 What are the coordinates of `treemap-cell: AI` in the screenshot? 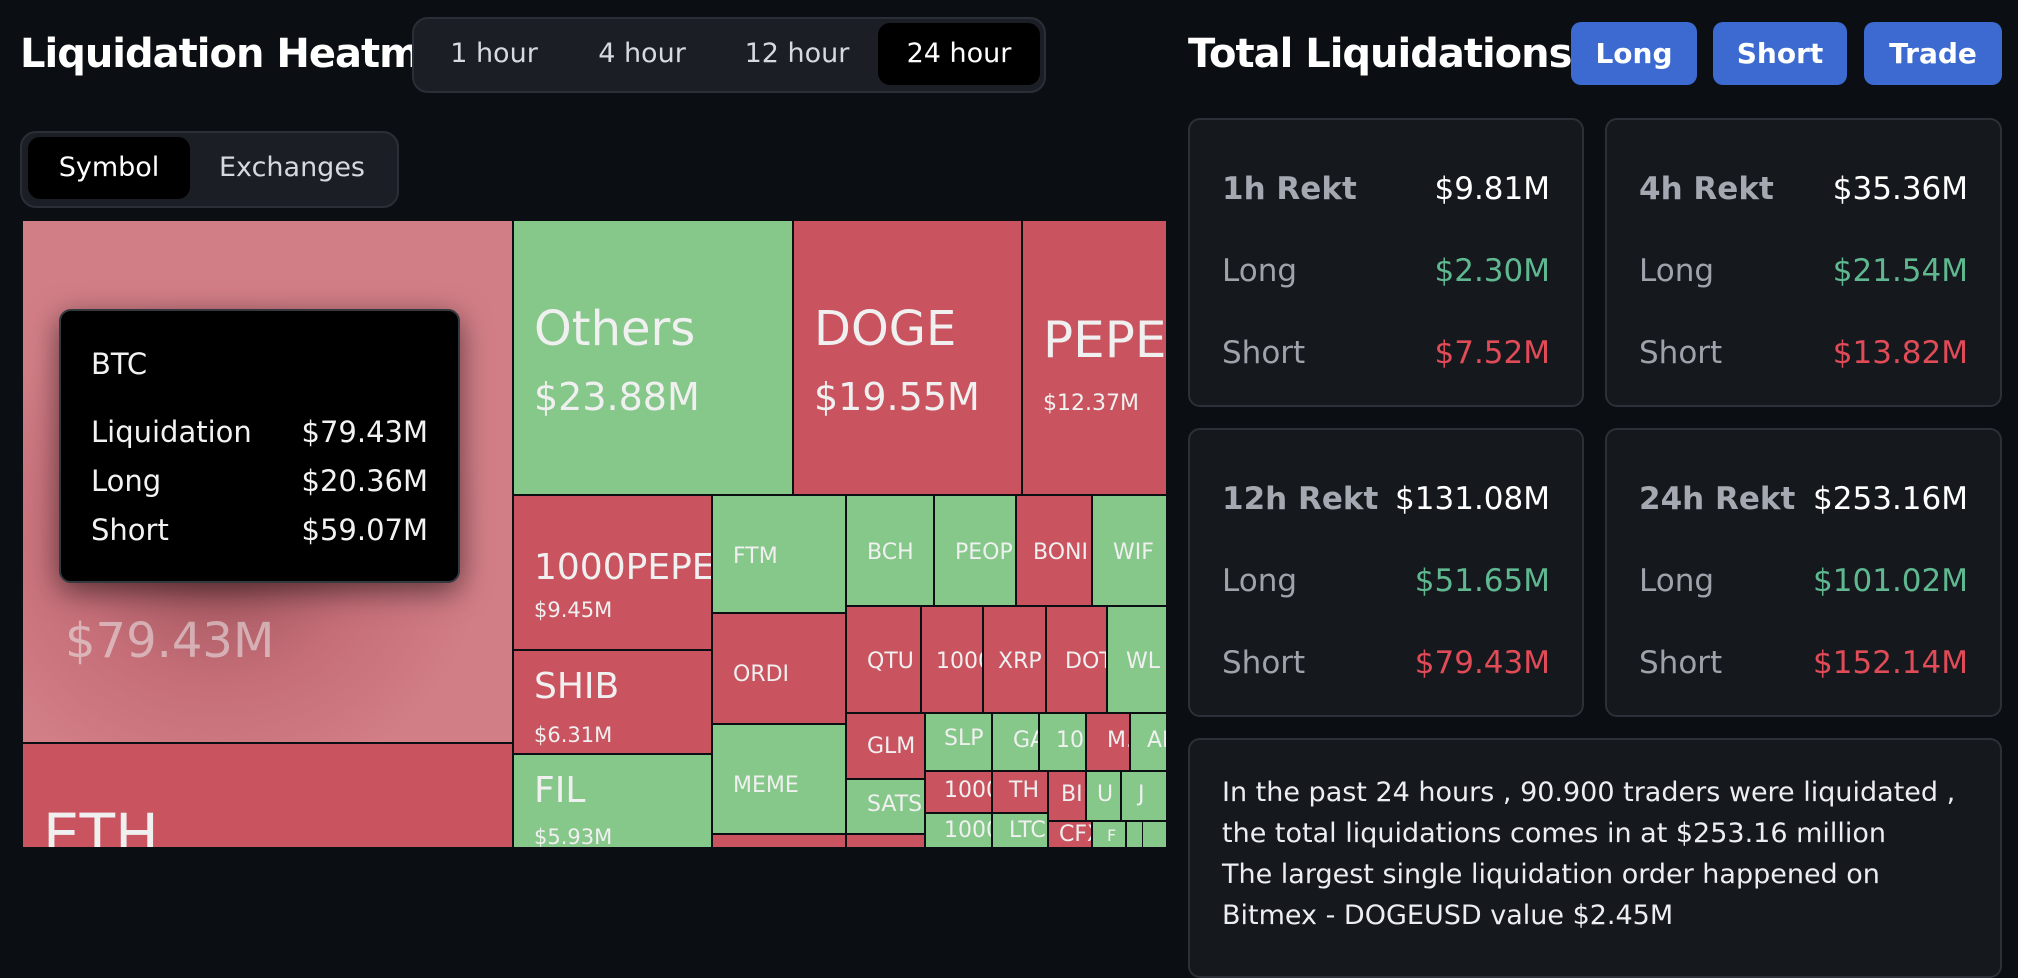 It's located at (1148, 742).